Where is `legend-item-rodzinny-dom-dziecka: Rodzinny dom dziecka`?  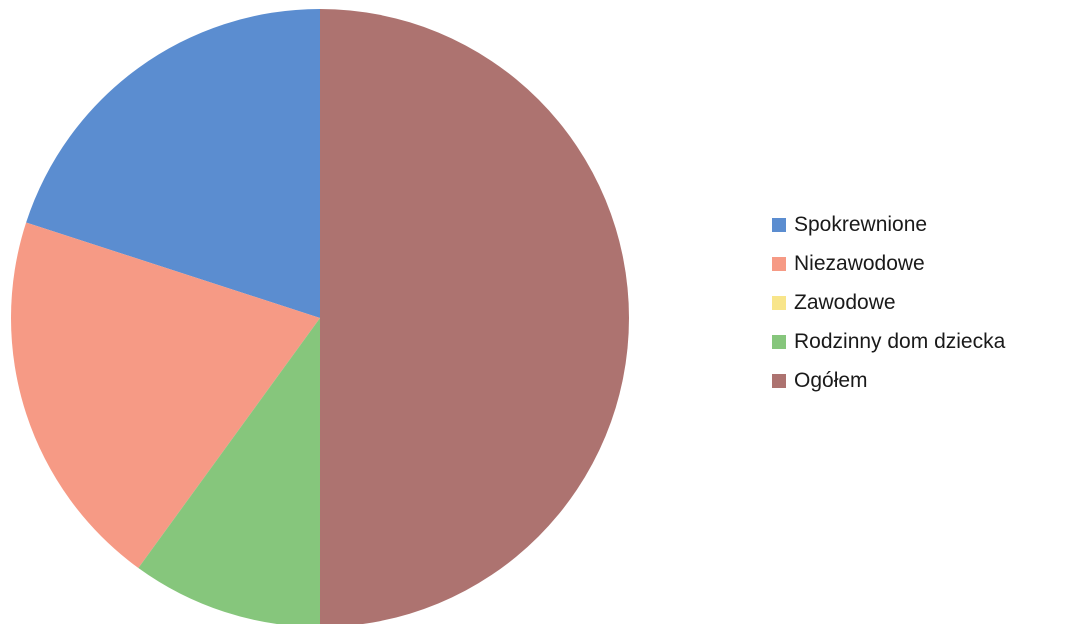
legend-item-rodzinny-dom-dziecka: Rodzinny dom dziecka is located at coordinates (888, 341).